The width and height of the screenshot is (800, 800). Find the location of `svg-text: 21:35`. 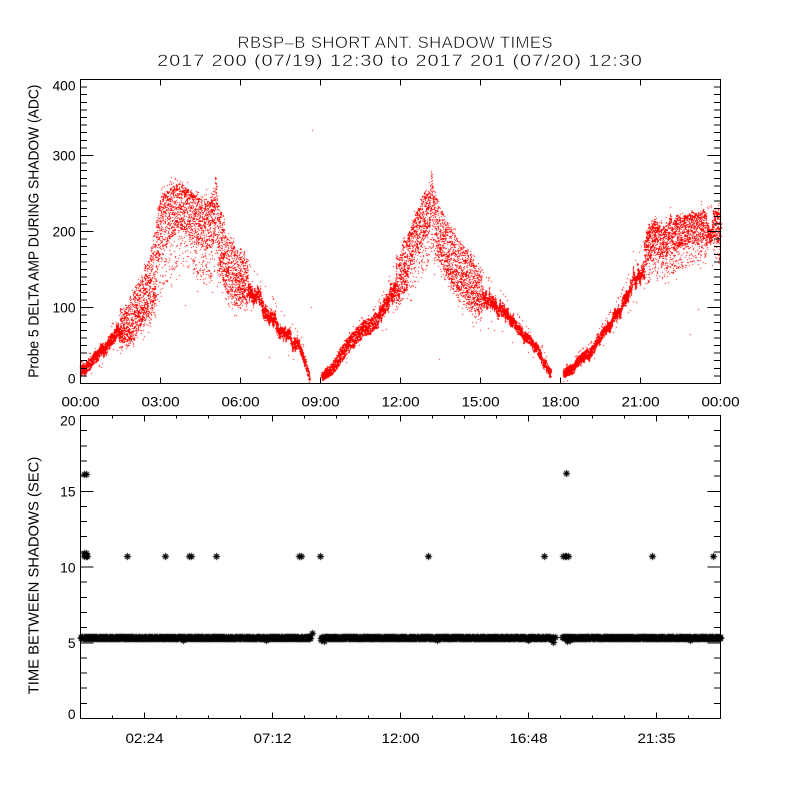

svg-text: 21:35 is located at coordinates (656, 738).